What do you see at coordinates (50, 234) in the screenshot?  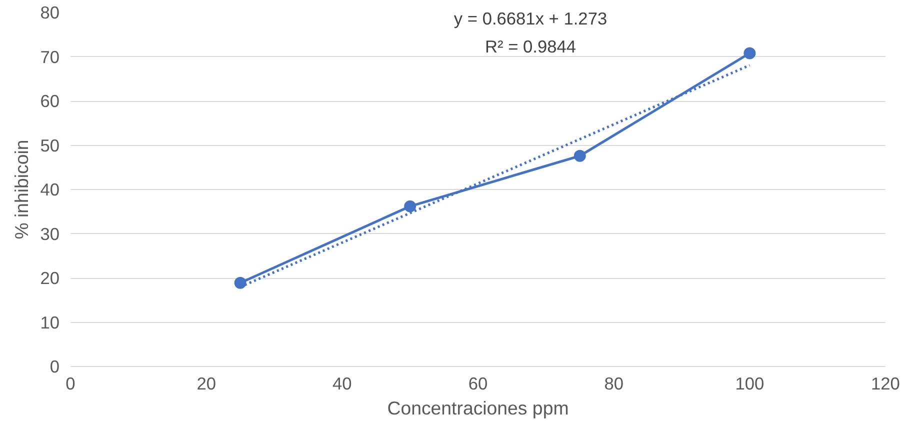 I see `y-tick-label: 30` at bounding box center [50, 234].